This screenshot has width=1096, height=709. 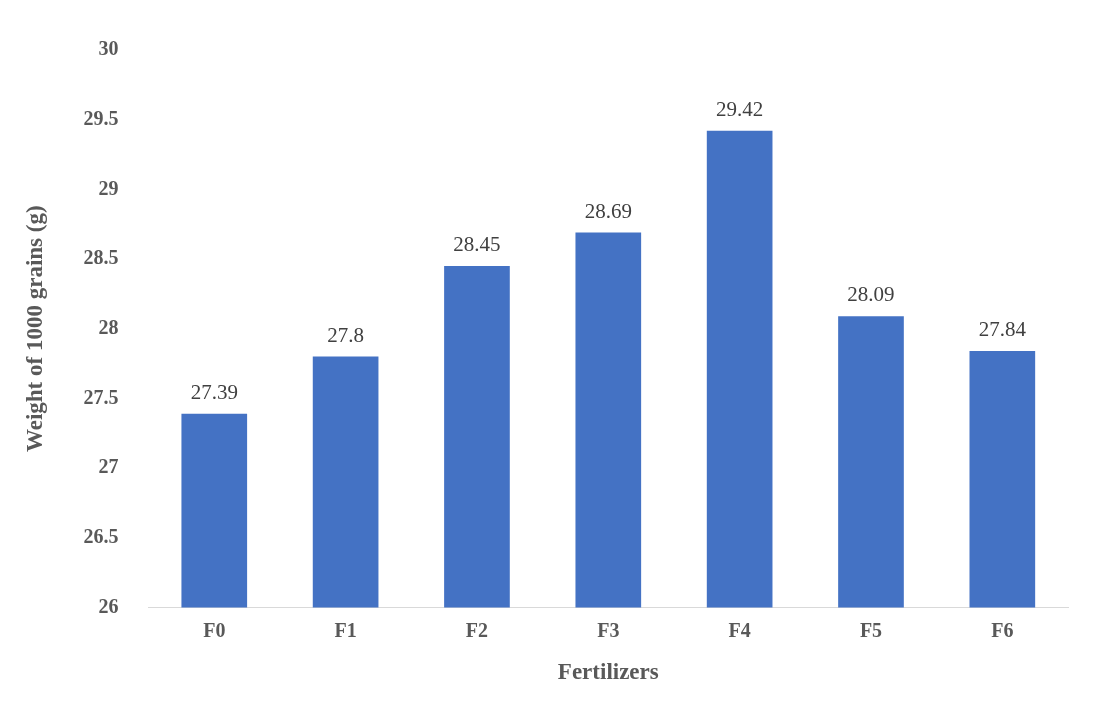 What do you see at coordinates (608, 210) in the screenshot?
I see `data-label: 28.69` at bounding box center [608, 210].